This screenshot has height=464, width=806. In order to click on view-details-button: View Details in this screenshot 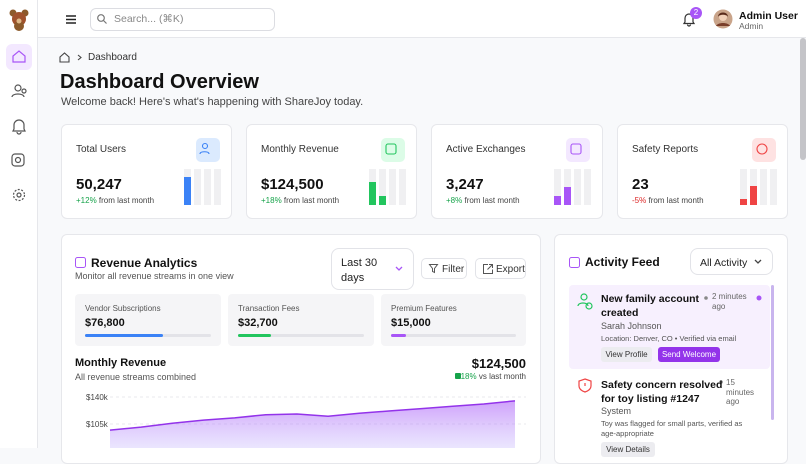, I will do `click(628, 449)`.